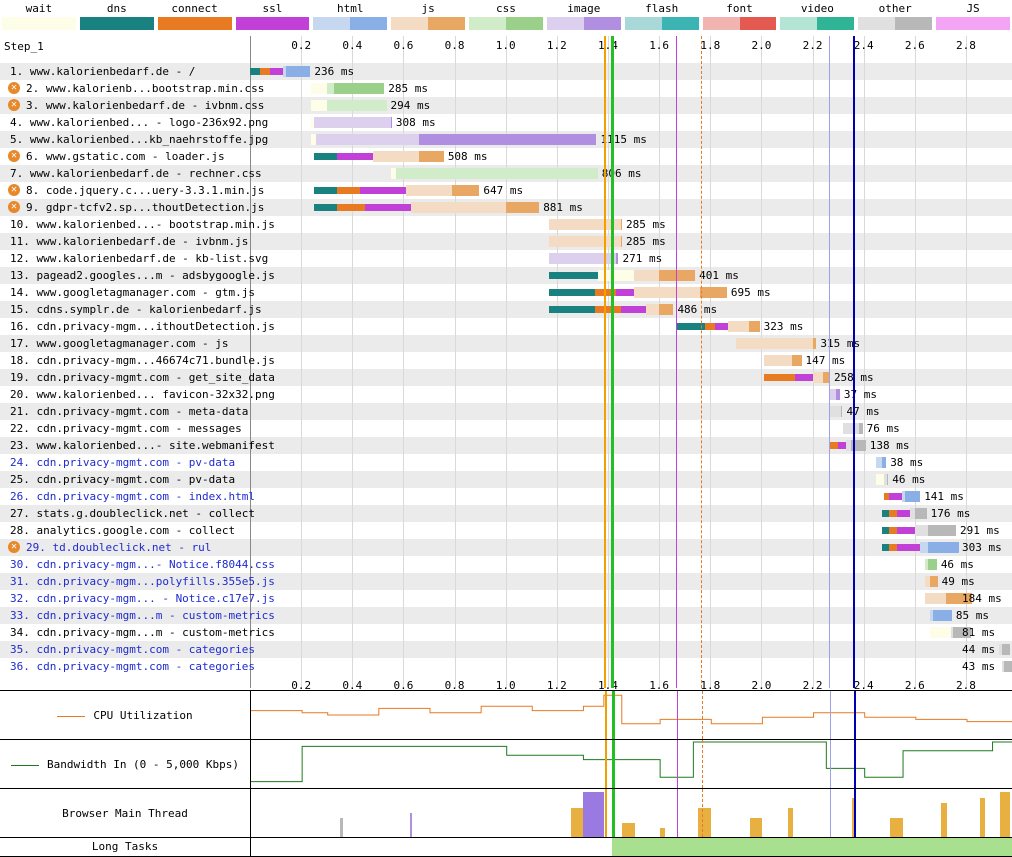 The width and height of the screenshot is (1012, 857). What do you see at coordinates (142, 632) in the screenshot?
I see `request-label: 34. cdn.privacy-mgm...m - custom-metrics` at bounding box center [142, 632].